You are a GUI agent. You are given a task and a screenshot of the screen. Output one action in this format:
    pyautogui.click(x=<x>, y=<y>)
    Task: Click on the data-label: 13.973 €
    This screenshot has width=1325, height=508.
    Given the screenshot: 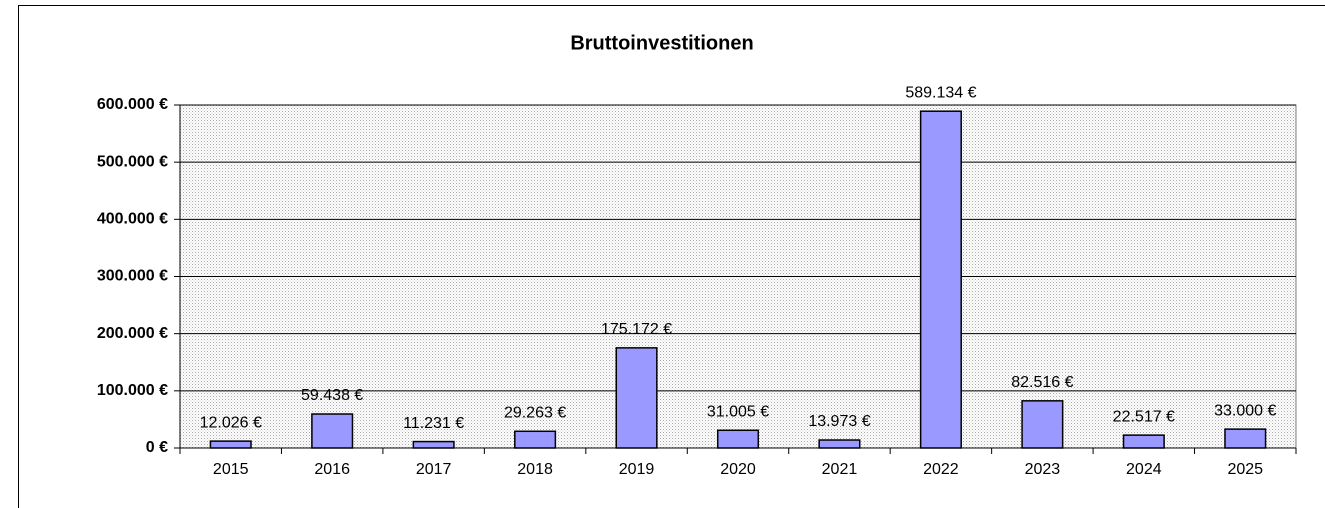 What is the action you would take?
    pyautogui.click(x=839, y=421)
    